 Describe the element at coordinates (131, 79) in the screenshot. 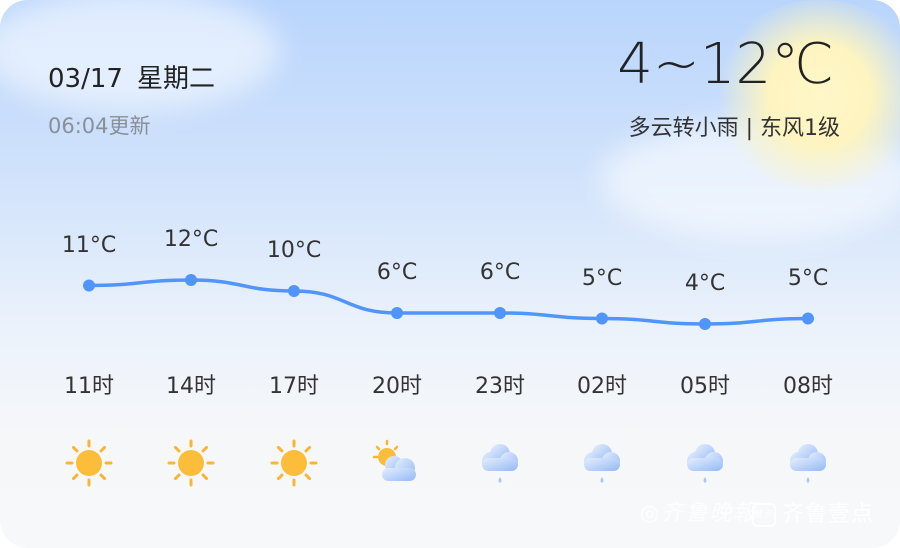

I see `date: 03/17 星期二` at that location.